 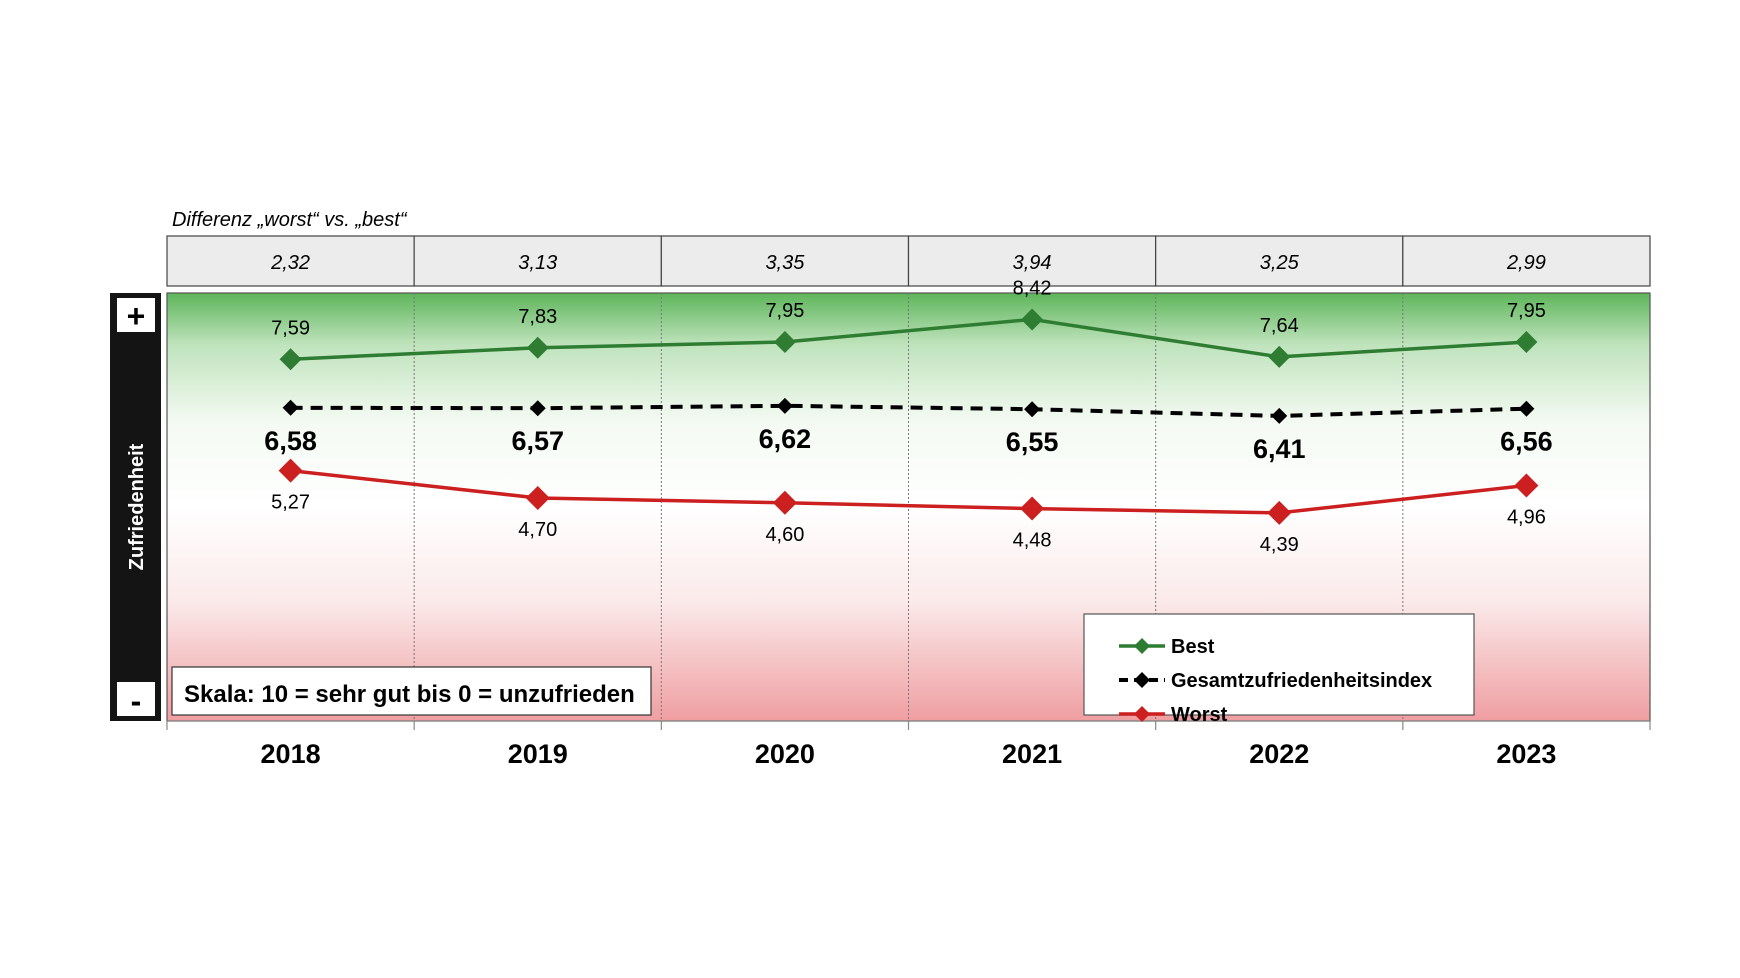 I want to click on legend: Best Gesamtzufriedenheitsindex Worst, so click(x=1279, y=669).